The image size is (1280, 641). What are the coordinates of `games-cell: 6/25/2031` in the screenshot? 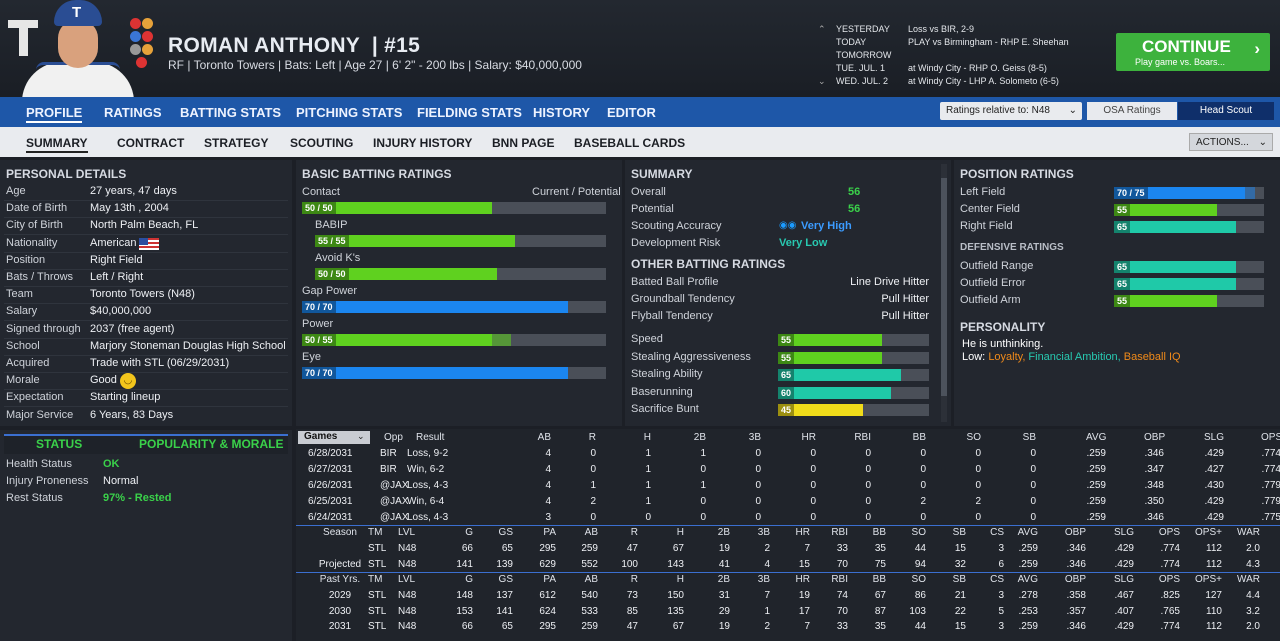 It's located at (330, 501).